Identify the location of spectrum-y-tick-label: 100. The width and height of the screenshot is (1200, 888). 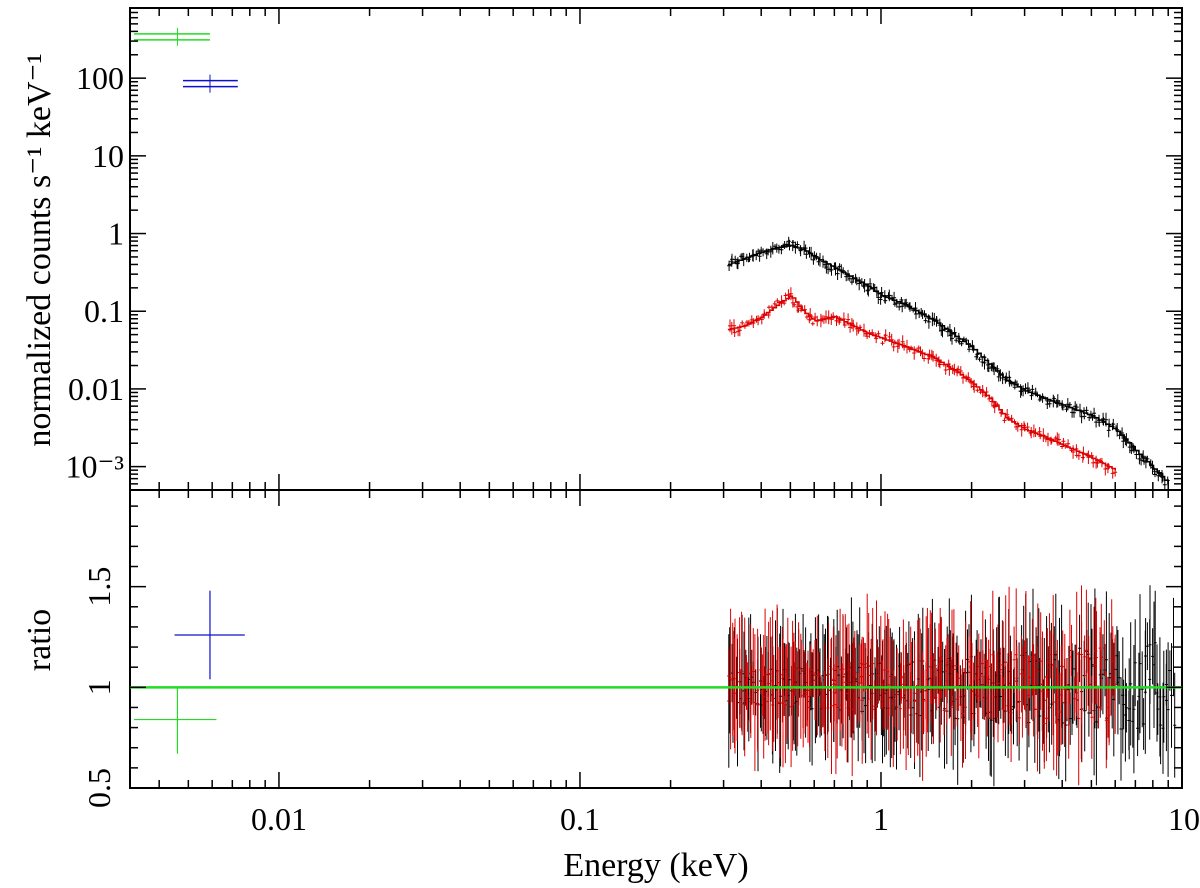
(100, 78).